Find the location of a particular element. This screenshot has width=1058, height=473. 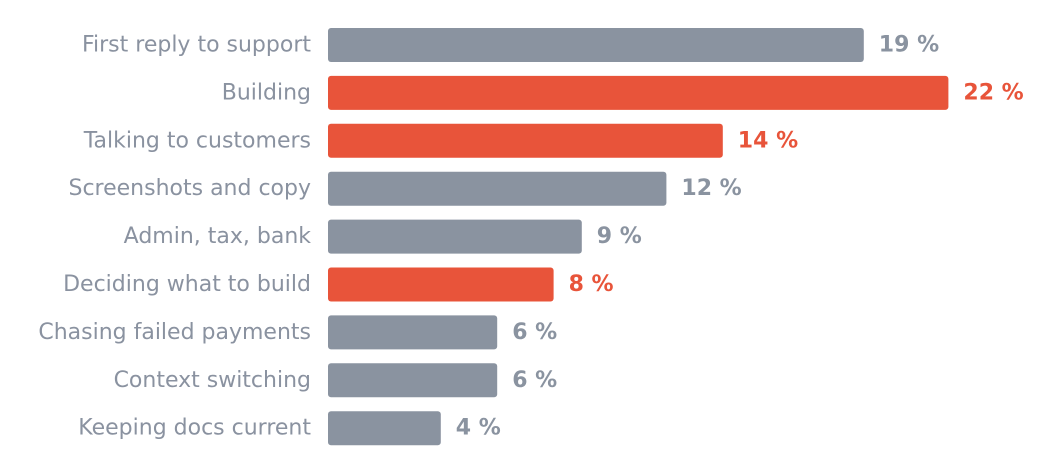

value-label: 9 % is located at coordinates (619, 236).